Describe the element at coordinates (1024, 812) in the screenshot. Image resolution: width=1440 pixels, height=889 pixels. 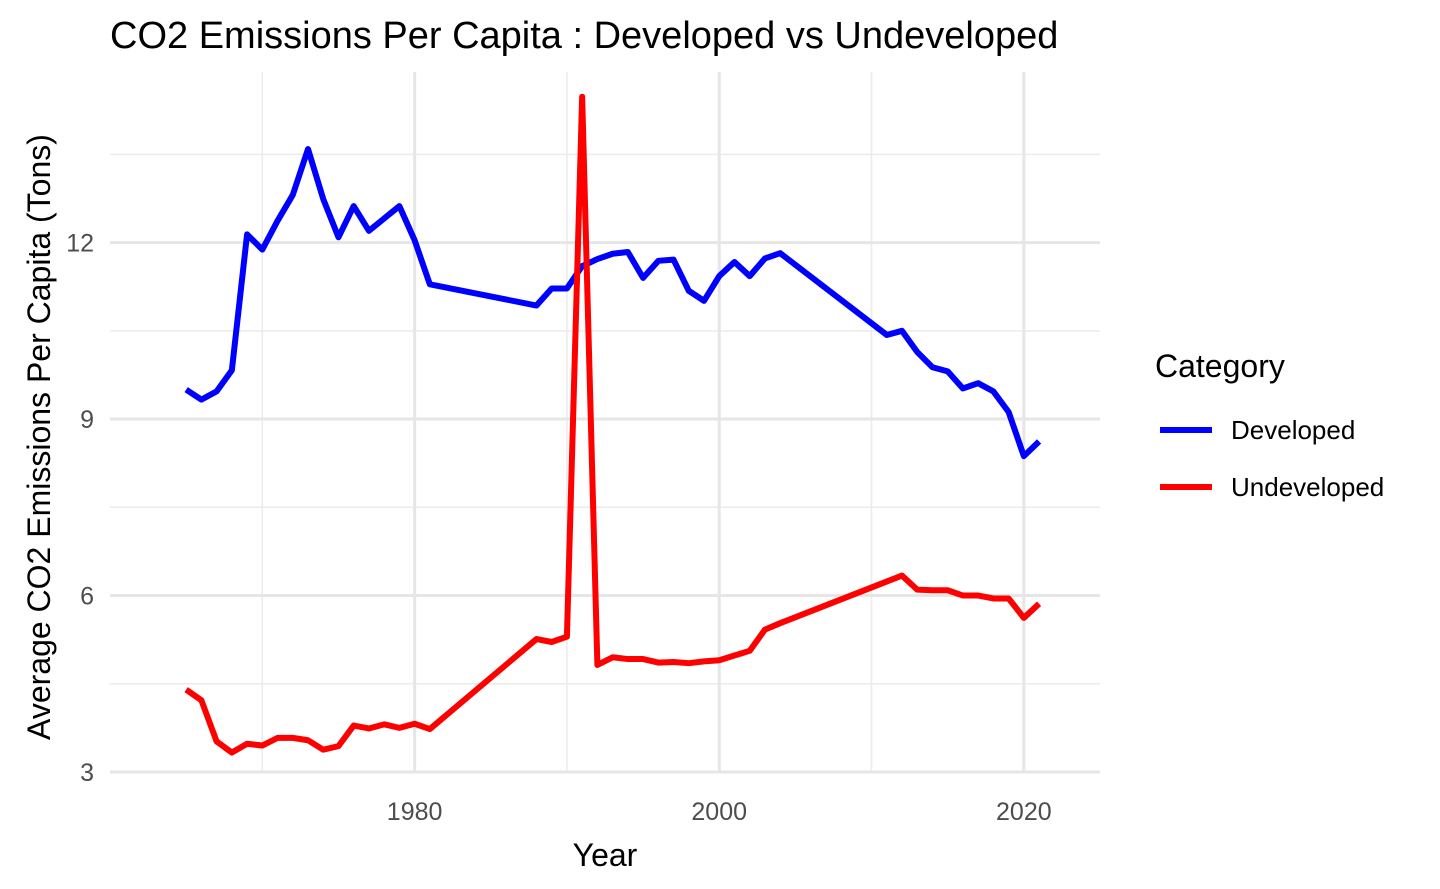
I see `x-tick-label: 2020` at that location.